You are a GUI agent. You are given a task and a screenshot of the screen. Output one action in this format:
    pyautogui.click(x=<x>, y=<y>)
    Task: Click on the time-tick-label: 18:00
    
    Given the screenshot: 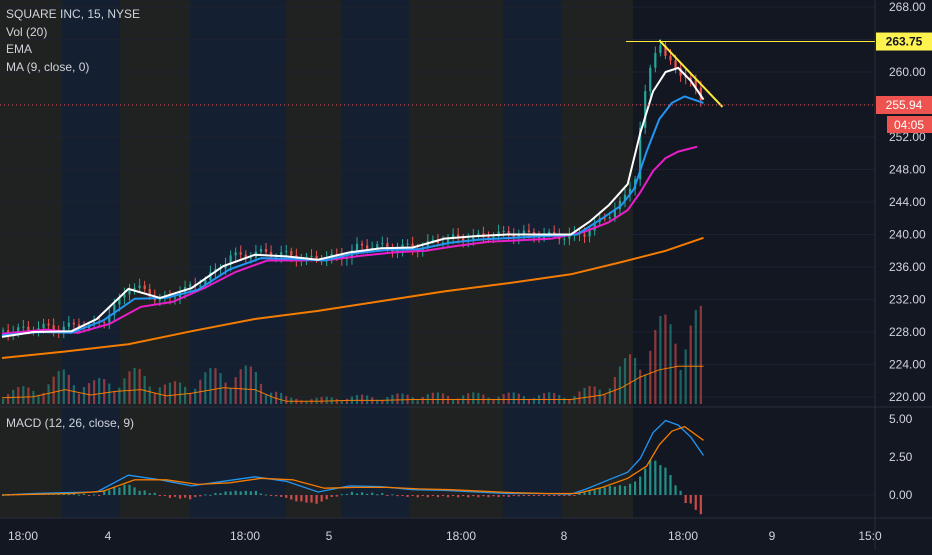 What is the action you would take?
    pyautogui.click(x=245, y=536)
    